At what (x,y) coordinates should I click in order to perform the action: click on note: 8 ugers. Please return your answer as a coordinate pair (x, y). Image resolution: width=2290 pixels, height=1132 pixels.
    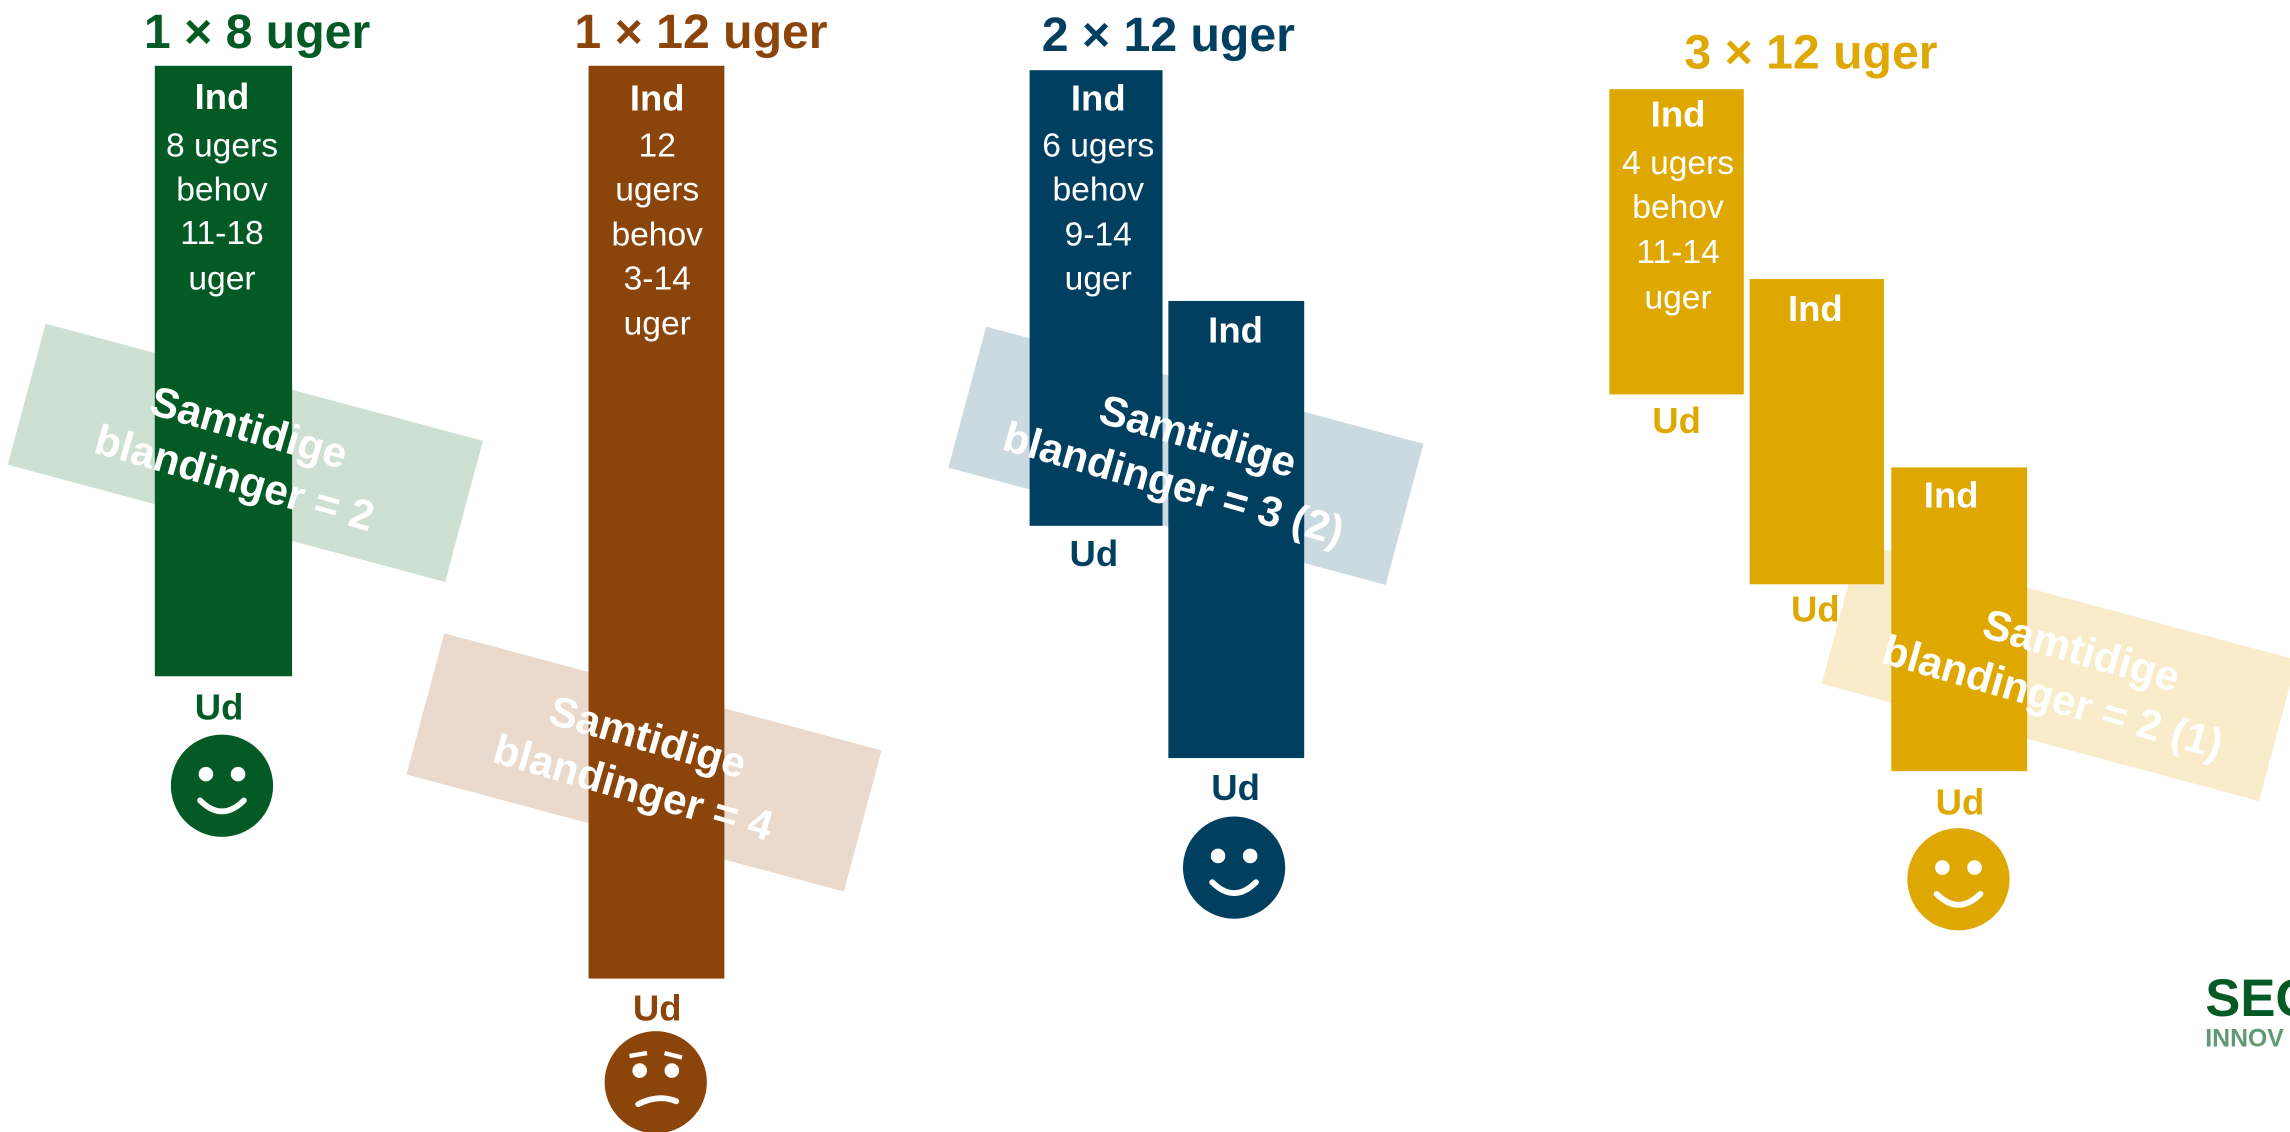
    Looking at the image, I should click on (222, 145).